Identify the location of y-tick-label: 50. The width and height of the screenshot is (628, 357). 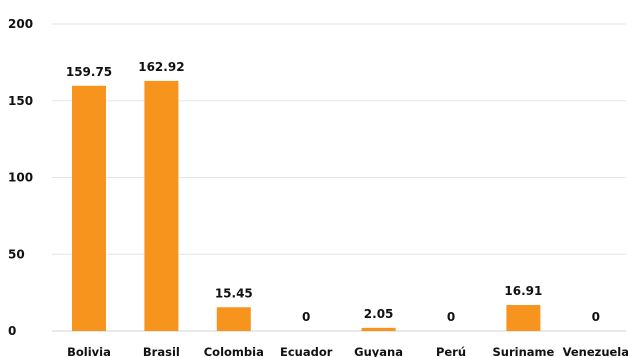
(16, 254).